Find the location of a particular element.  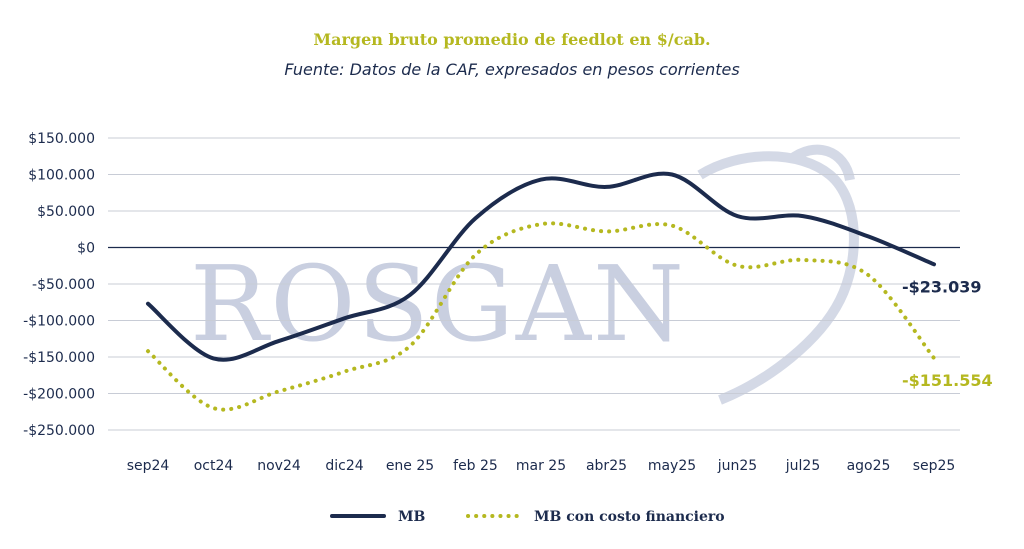

legend-mb-label: MB is located at coordinates (411, 517).